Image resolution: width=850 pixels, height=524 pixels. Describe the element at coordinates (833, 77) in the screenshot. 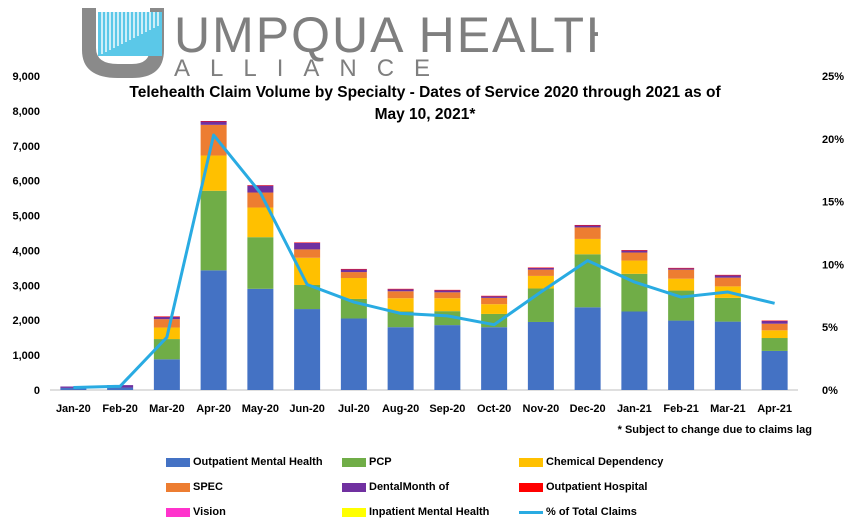

I see `y-right-tick-label: 25%` at that location.